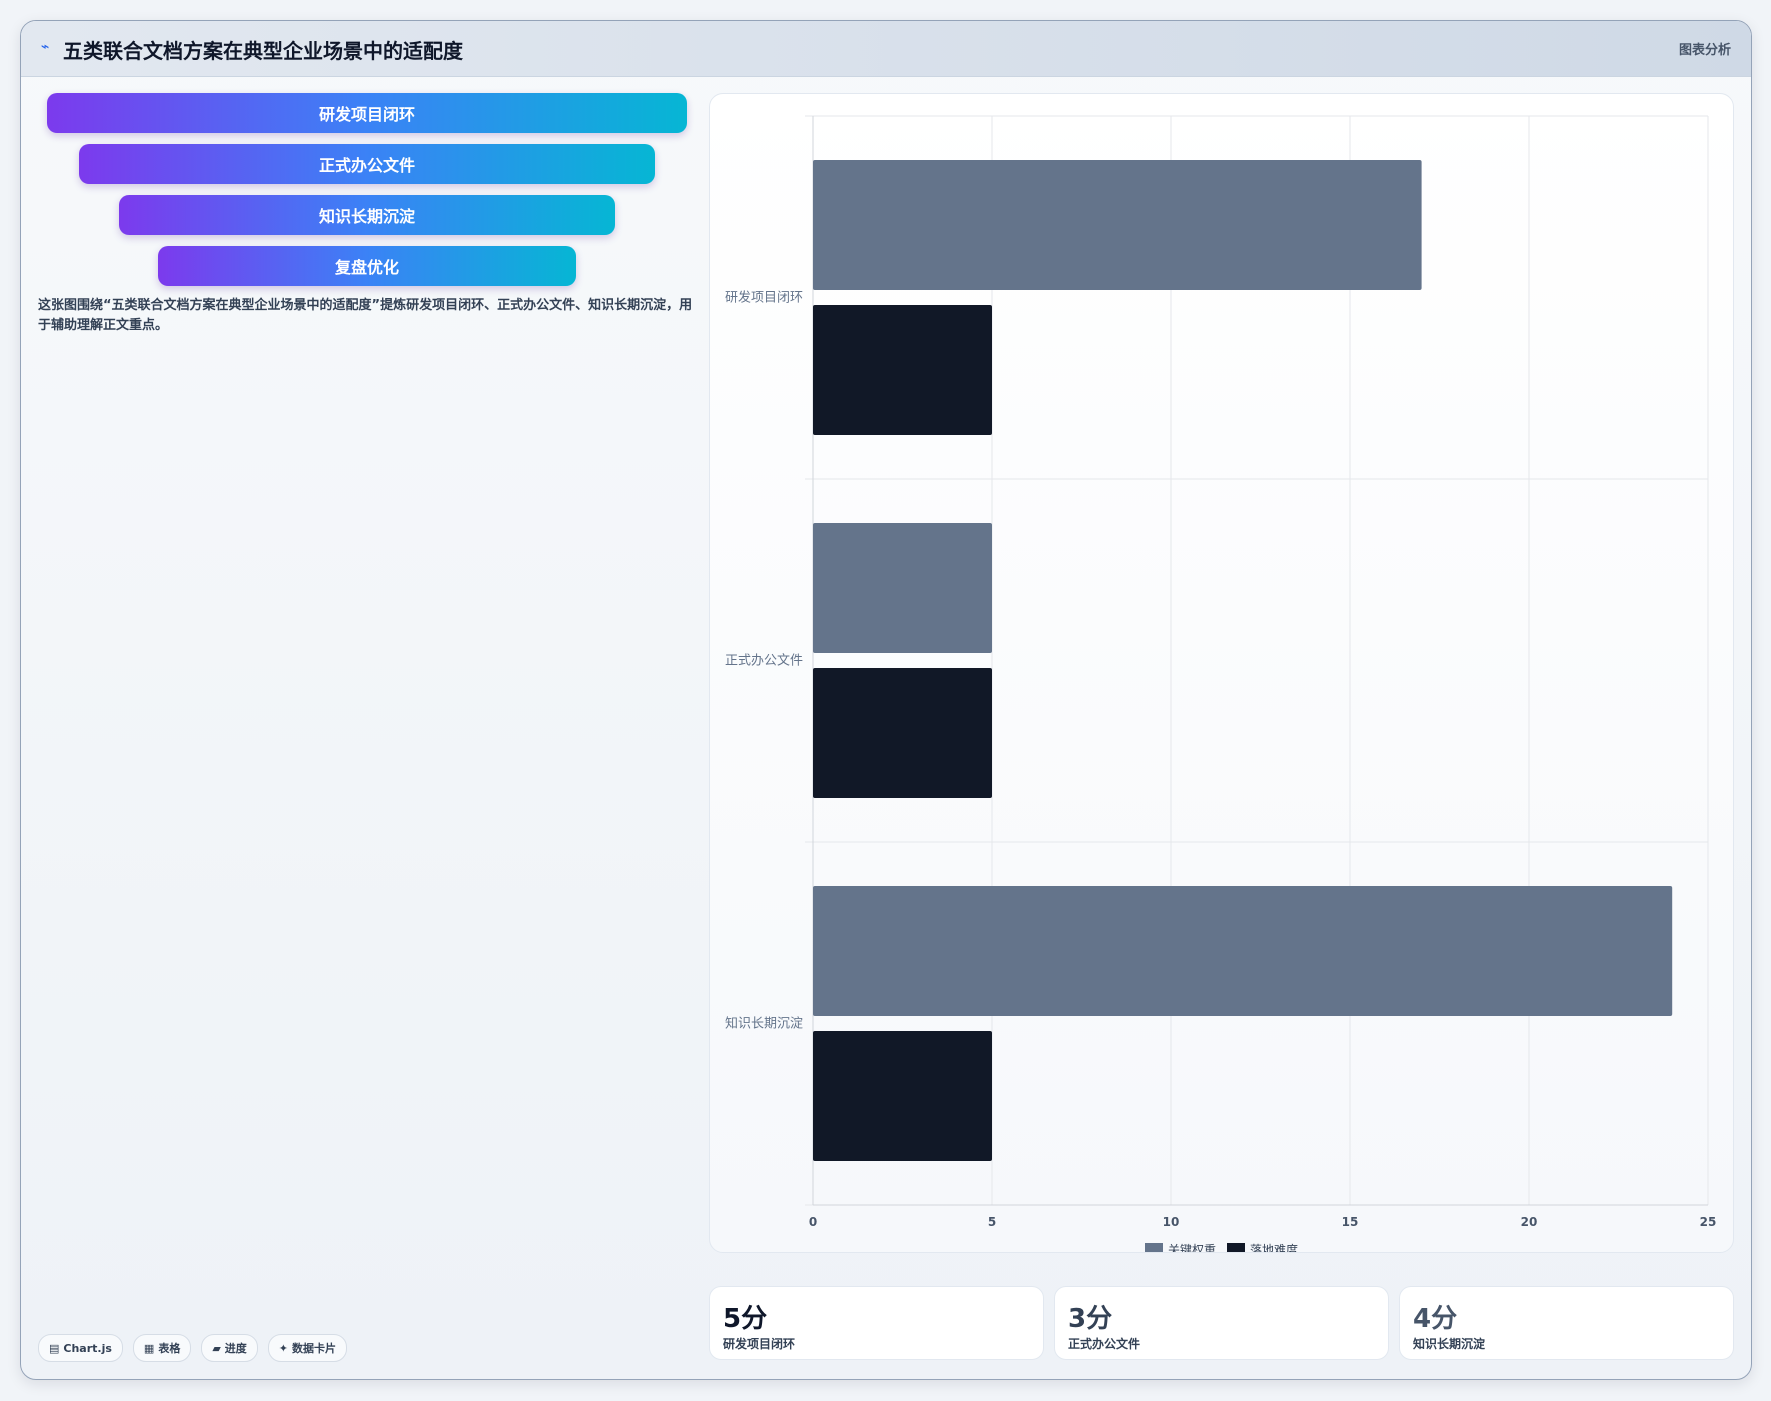 Image resolution: width=1771 pixels, height=1401 pixels. Describe the element at coordinates (1566, 1323) in the screenshot. I see `stat-card-3: 4分 知识长期沉淀` at that location.